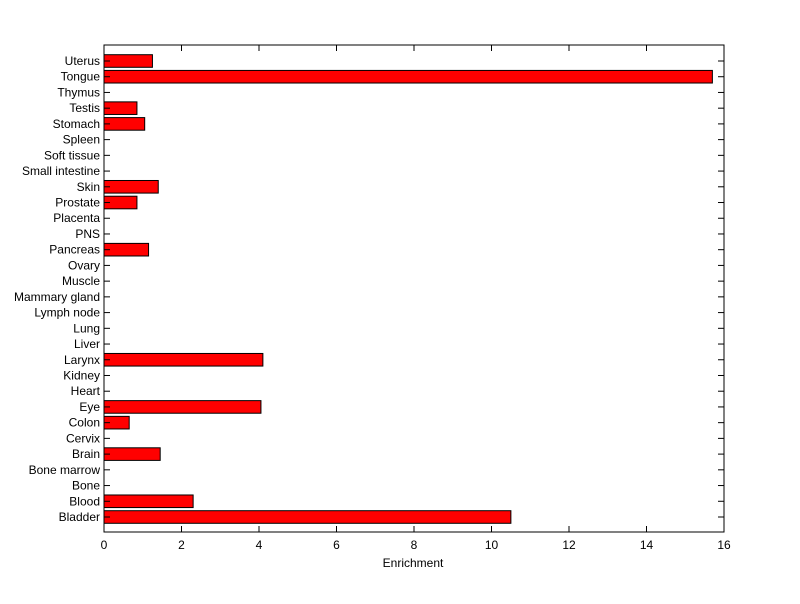 This screenshot has width=800, height=604. Describe the element at coordinates (132, 454) in the screenshot. I see `bar-brain` at that location.